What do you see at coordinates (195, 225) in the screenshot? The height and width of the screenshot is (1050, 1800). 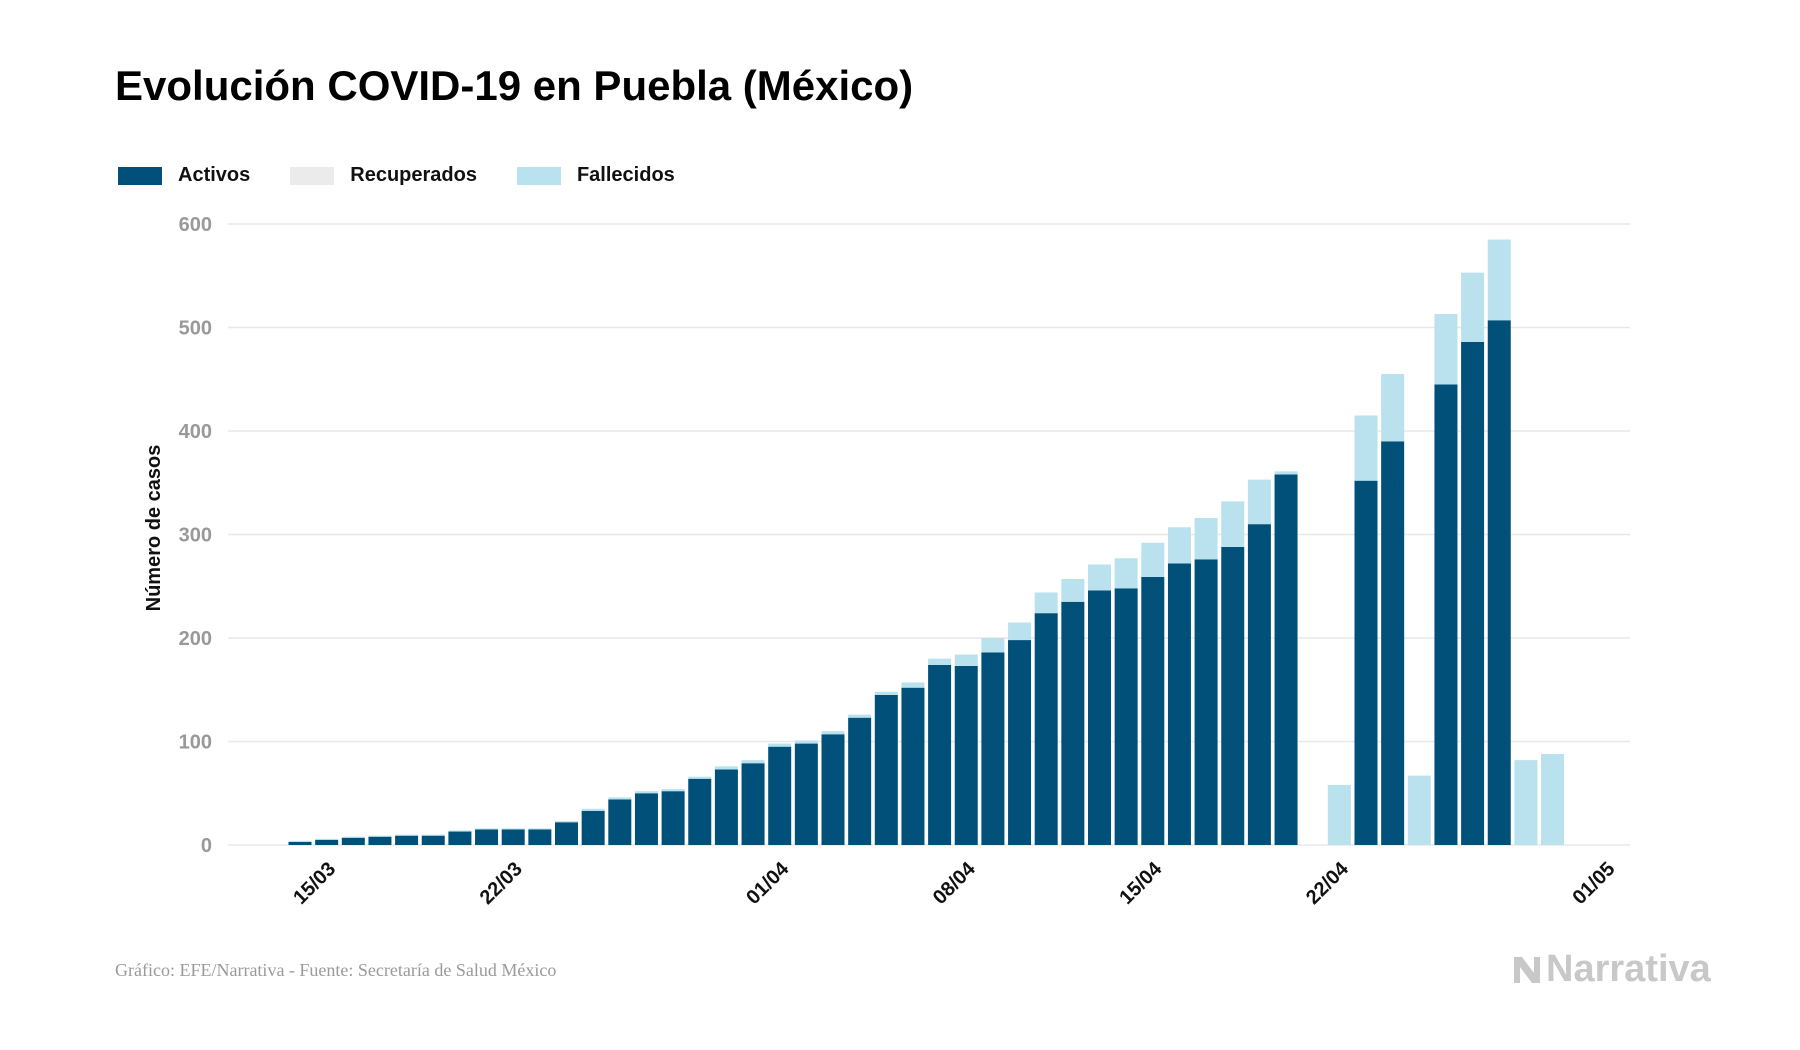 I see `y-tick-label: 600` at bounding box center [195, 225].